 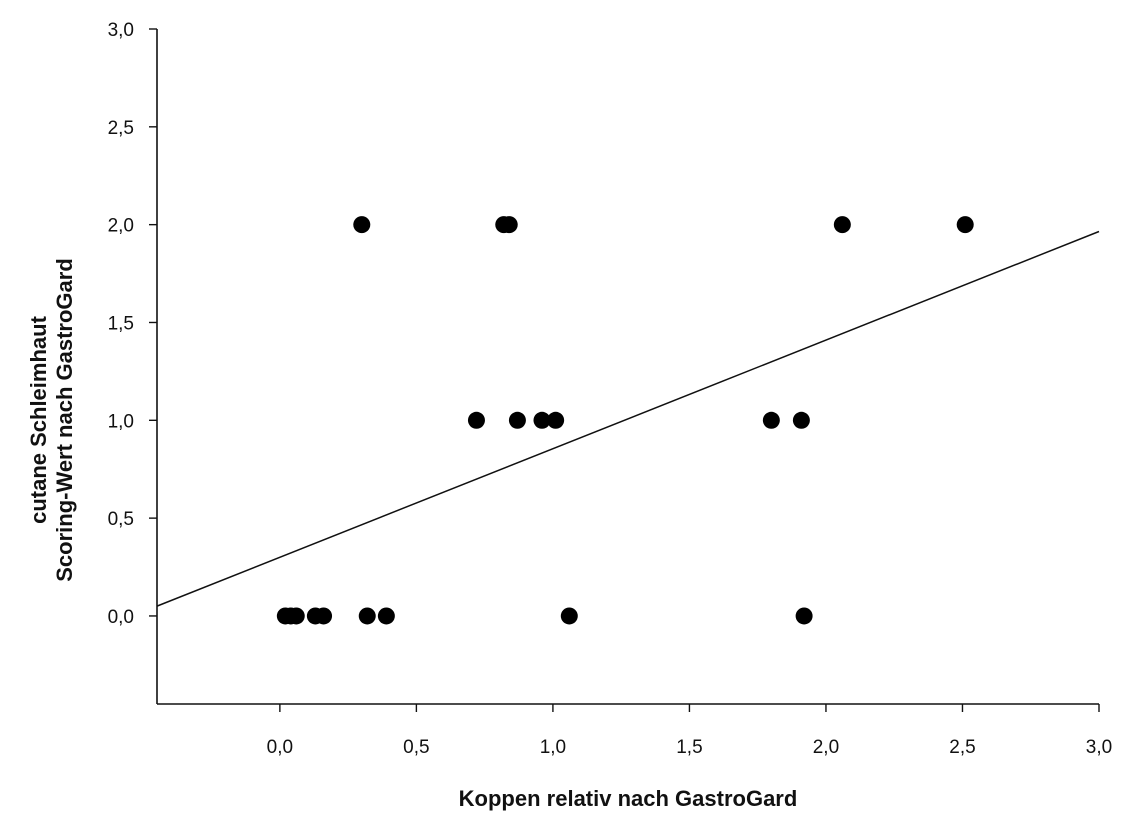 What do you see at coordinates (121, 421) in the screenshot?
I see `y-tick-label: 1,0` at bounding box center [121, 421].